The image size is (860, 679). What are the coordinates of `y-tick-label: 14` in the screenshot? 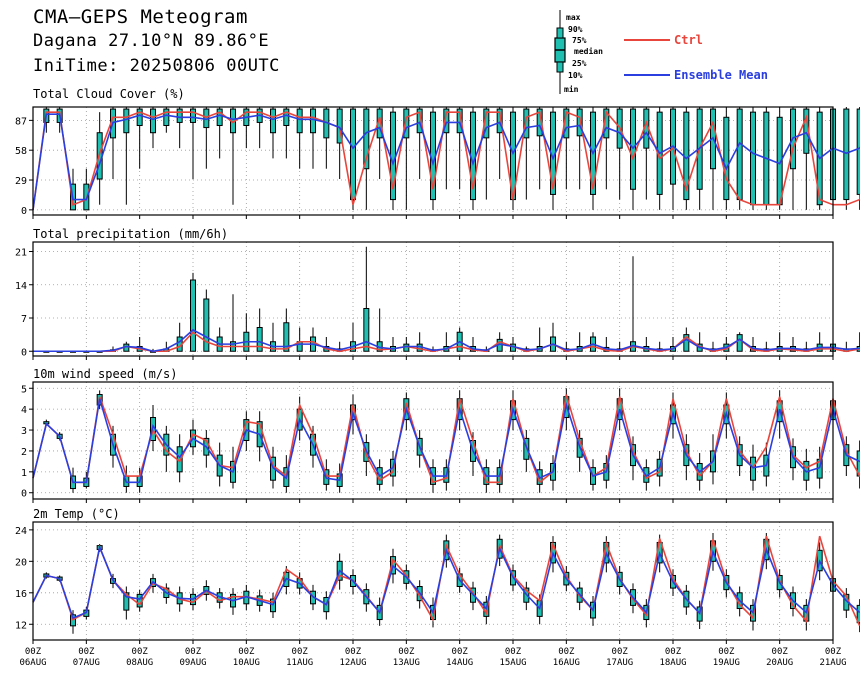 It's located at (21, 286).